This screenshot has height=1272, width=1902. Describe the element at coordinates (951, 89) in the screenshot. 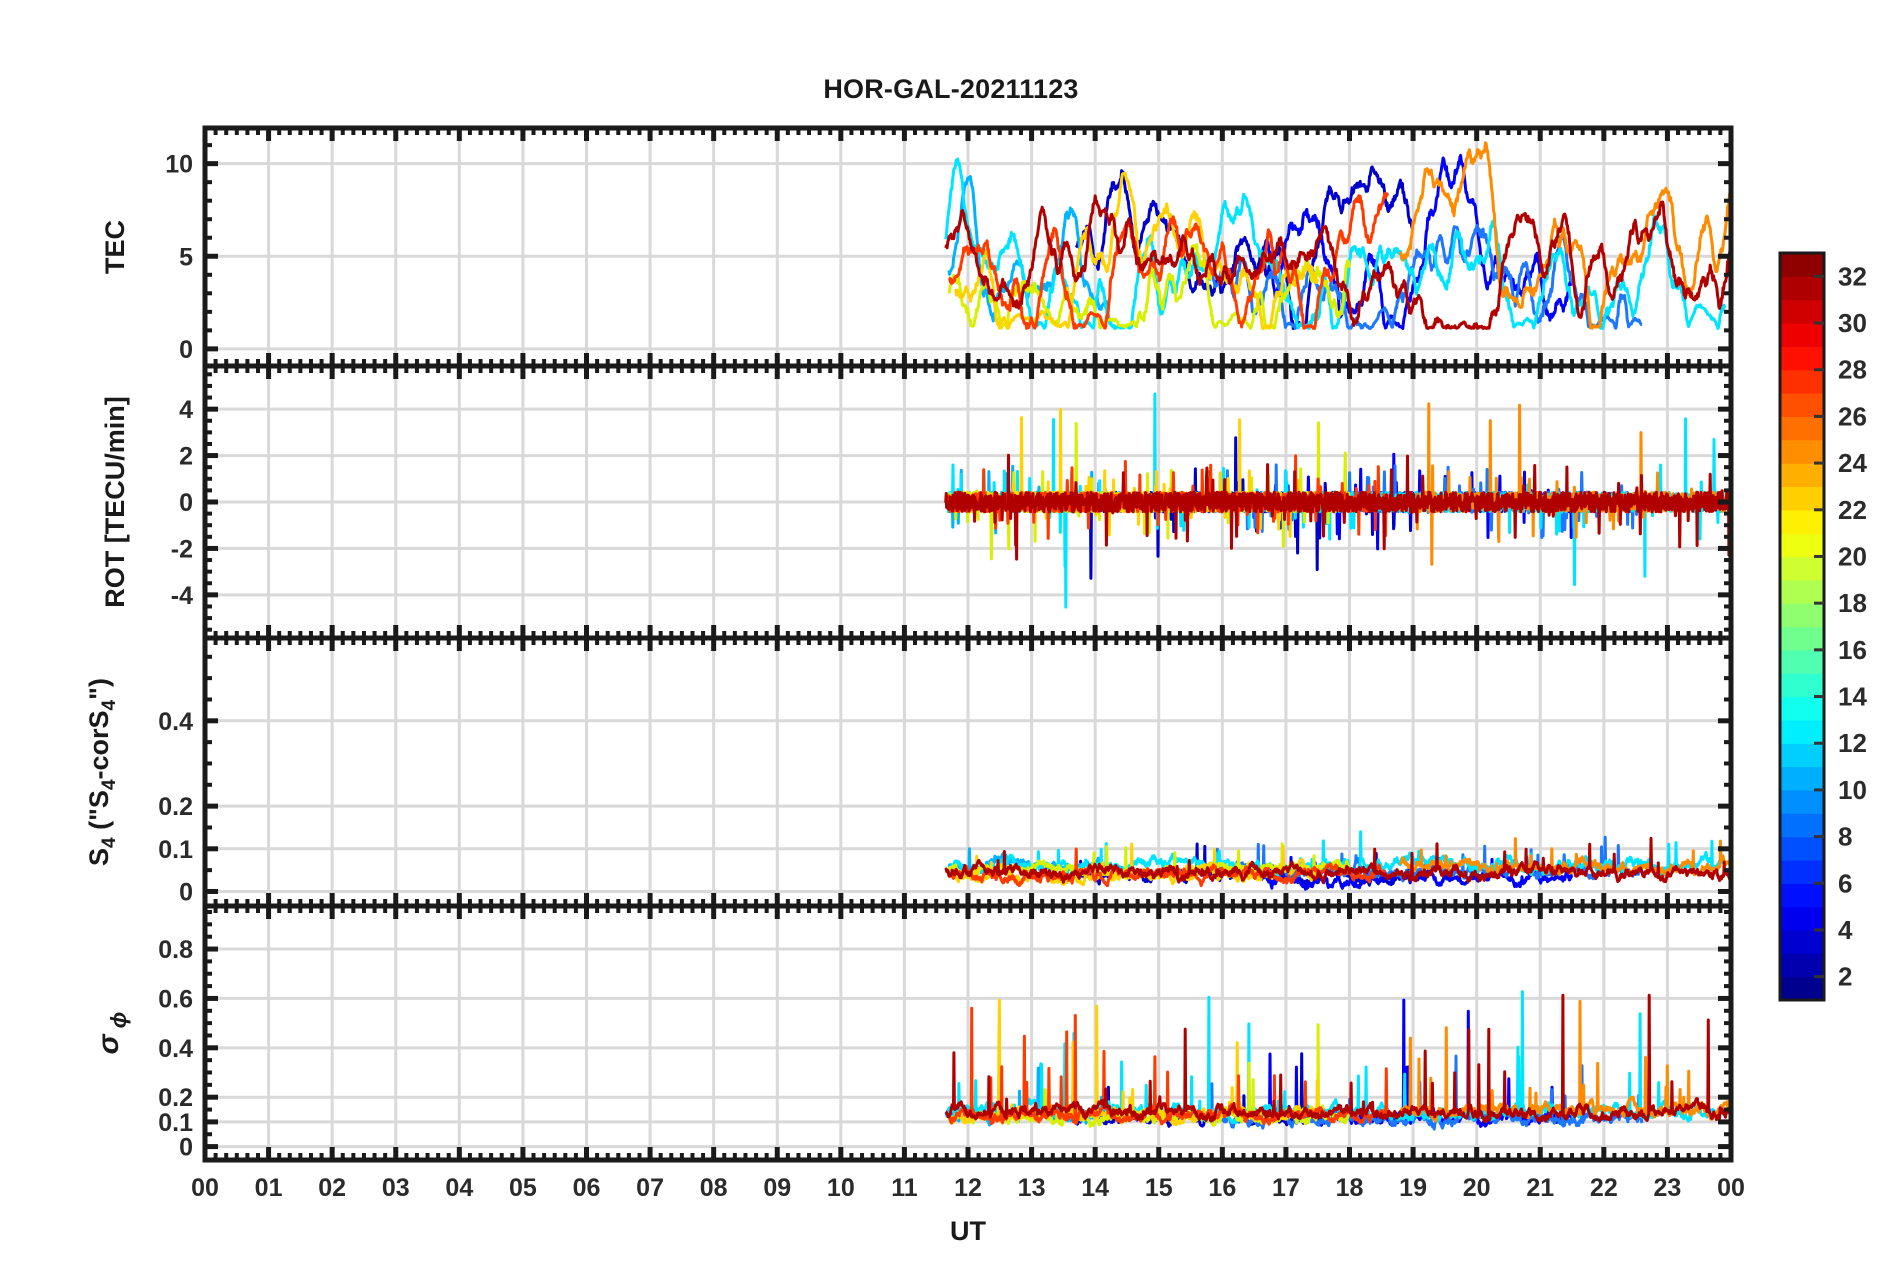

I see `figure-title: HOR-GAL-20211123` at that location.